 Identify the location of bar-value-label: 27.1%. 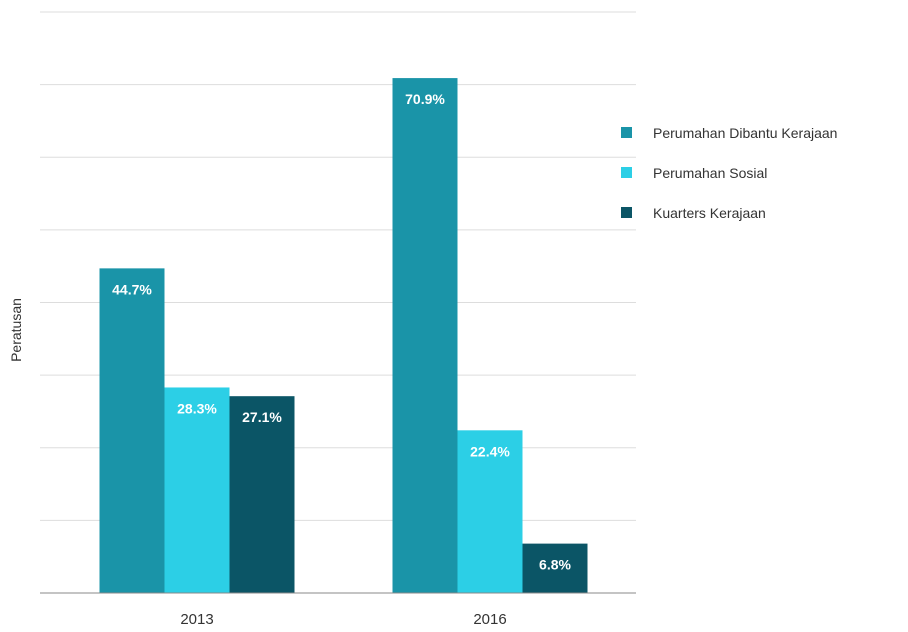
(262, 417).